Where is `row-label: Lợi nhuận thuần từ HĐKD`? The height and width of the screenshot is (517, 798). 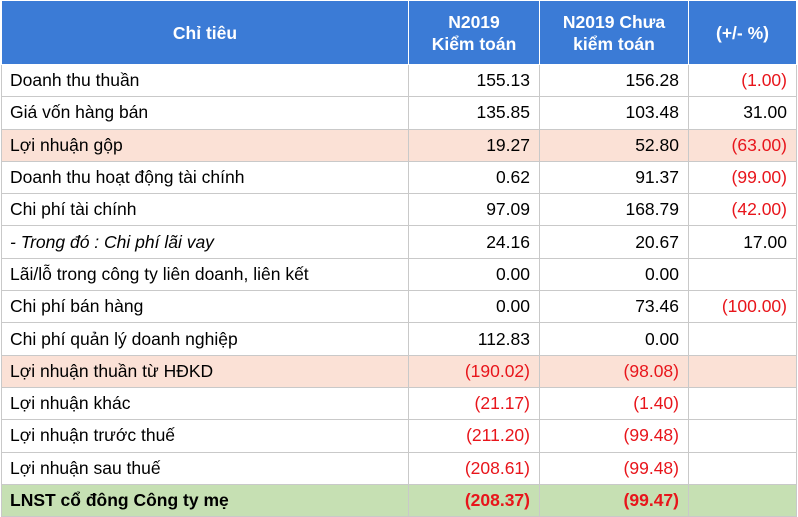 row-label: Lợi nhuận thuần từ HĐKD is located at coordinates (205, 371).